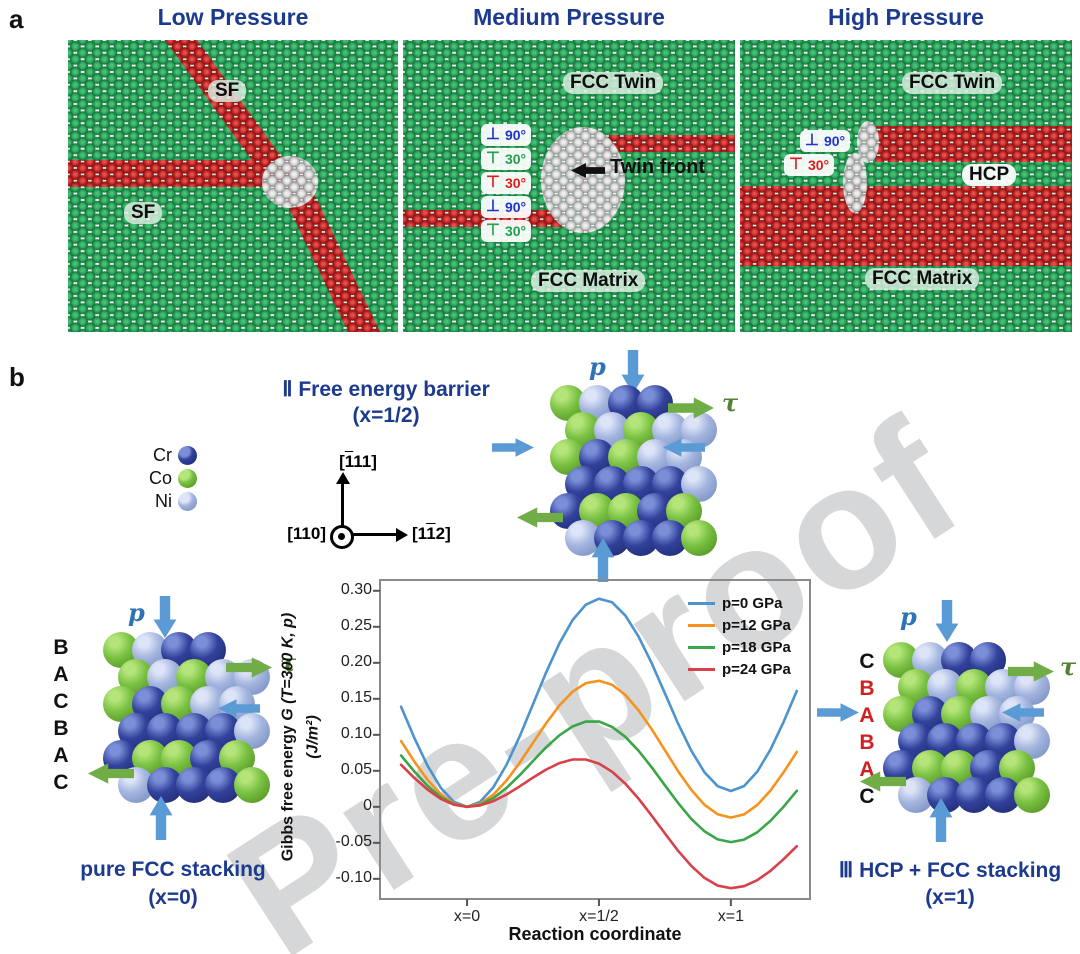 Image resolution: width=1080 pixels, height=954 pixels. Describe the element at coordinates (173, 869) in the screenshot. I see `state-i-title: pure FCC stacking` at that location.